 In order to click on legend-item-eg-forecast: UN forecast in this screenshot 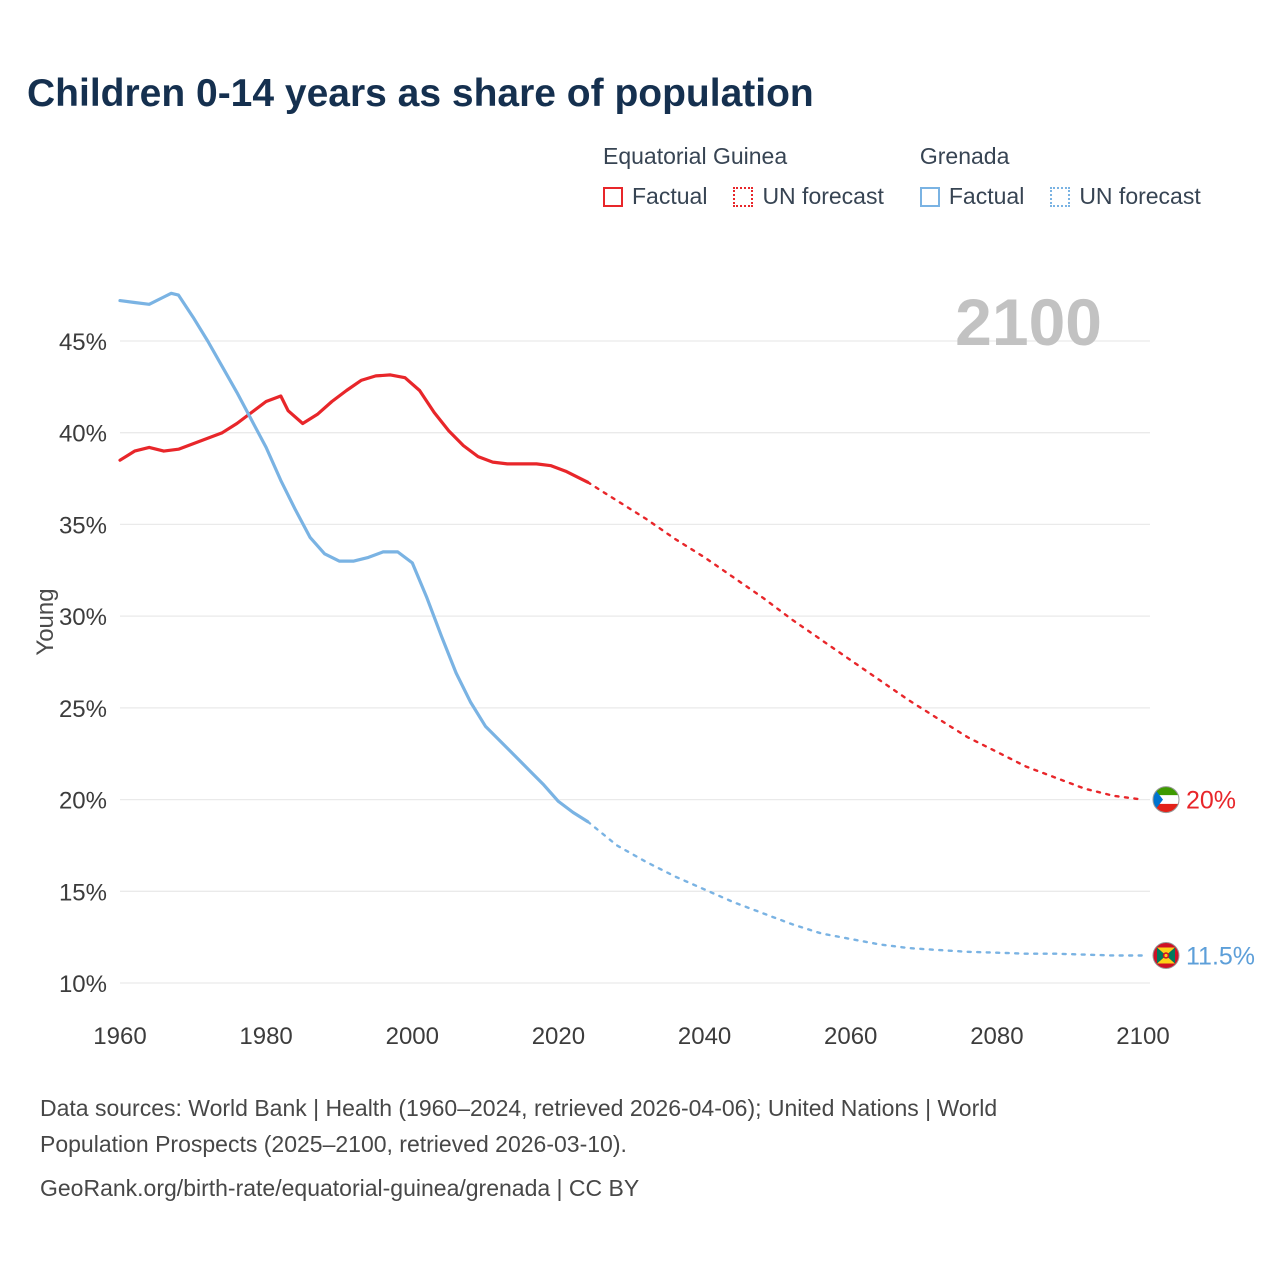, I will do `click(808, 196)`.